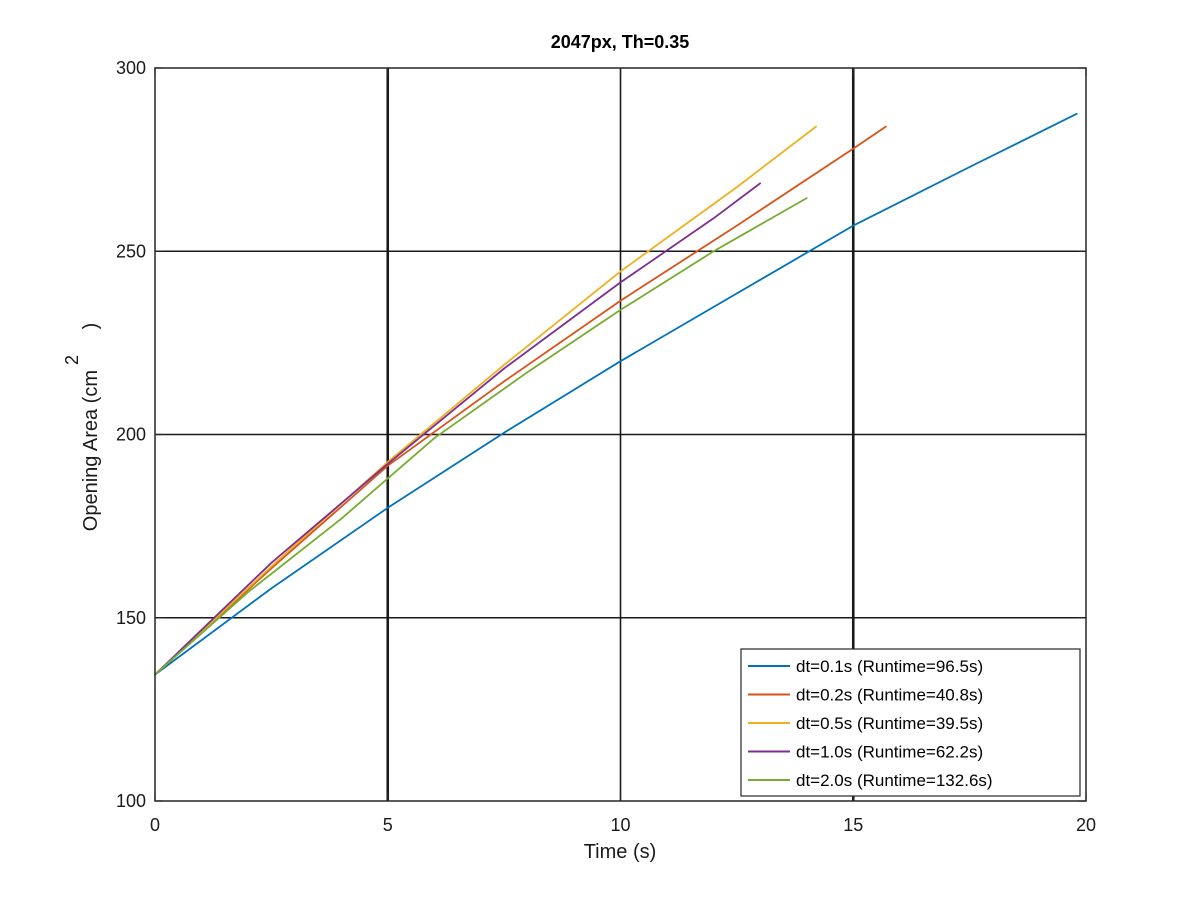  What do you see at coordinates (91, 326) in the screenshot?
I see `y-axis-label-close: )` at bounding box center [91, 326].